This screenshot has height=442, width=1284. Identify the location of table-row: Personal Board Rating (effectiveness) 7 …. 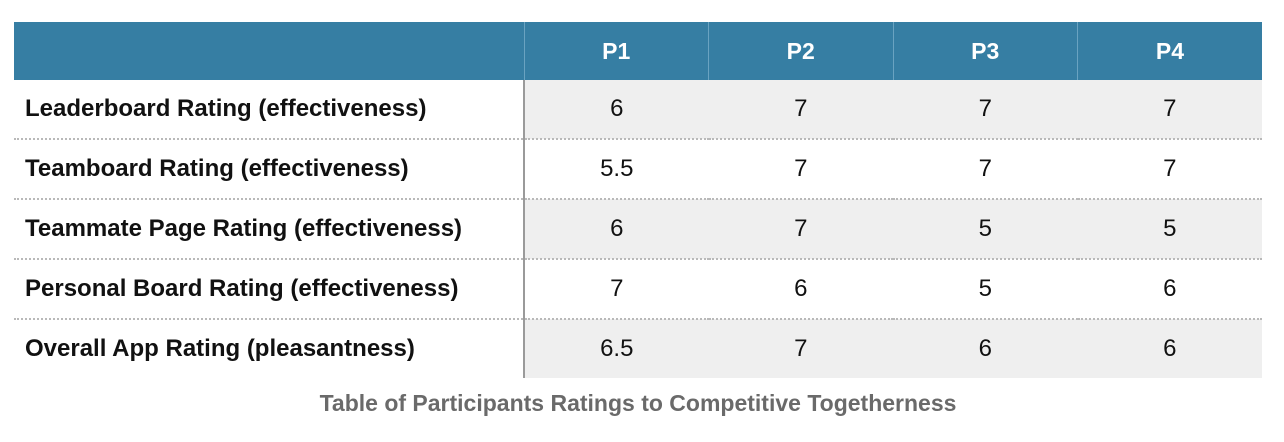
(638, 289).